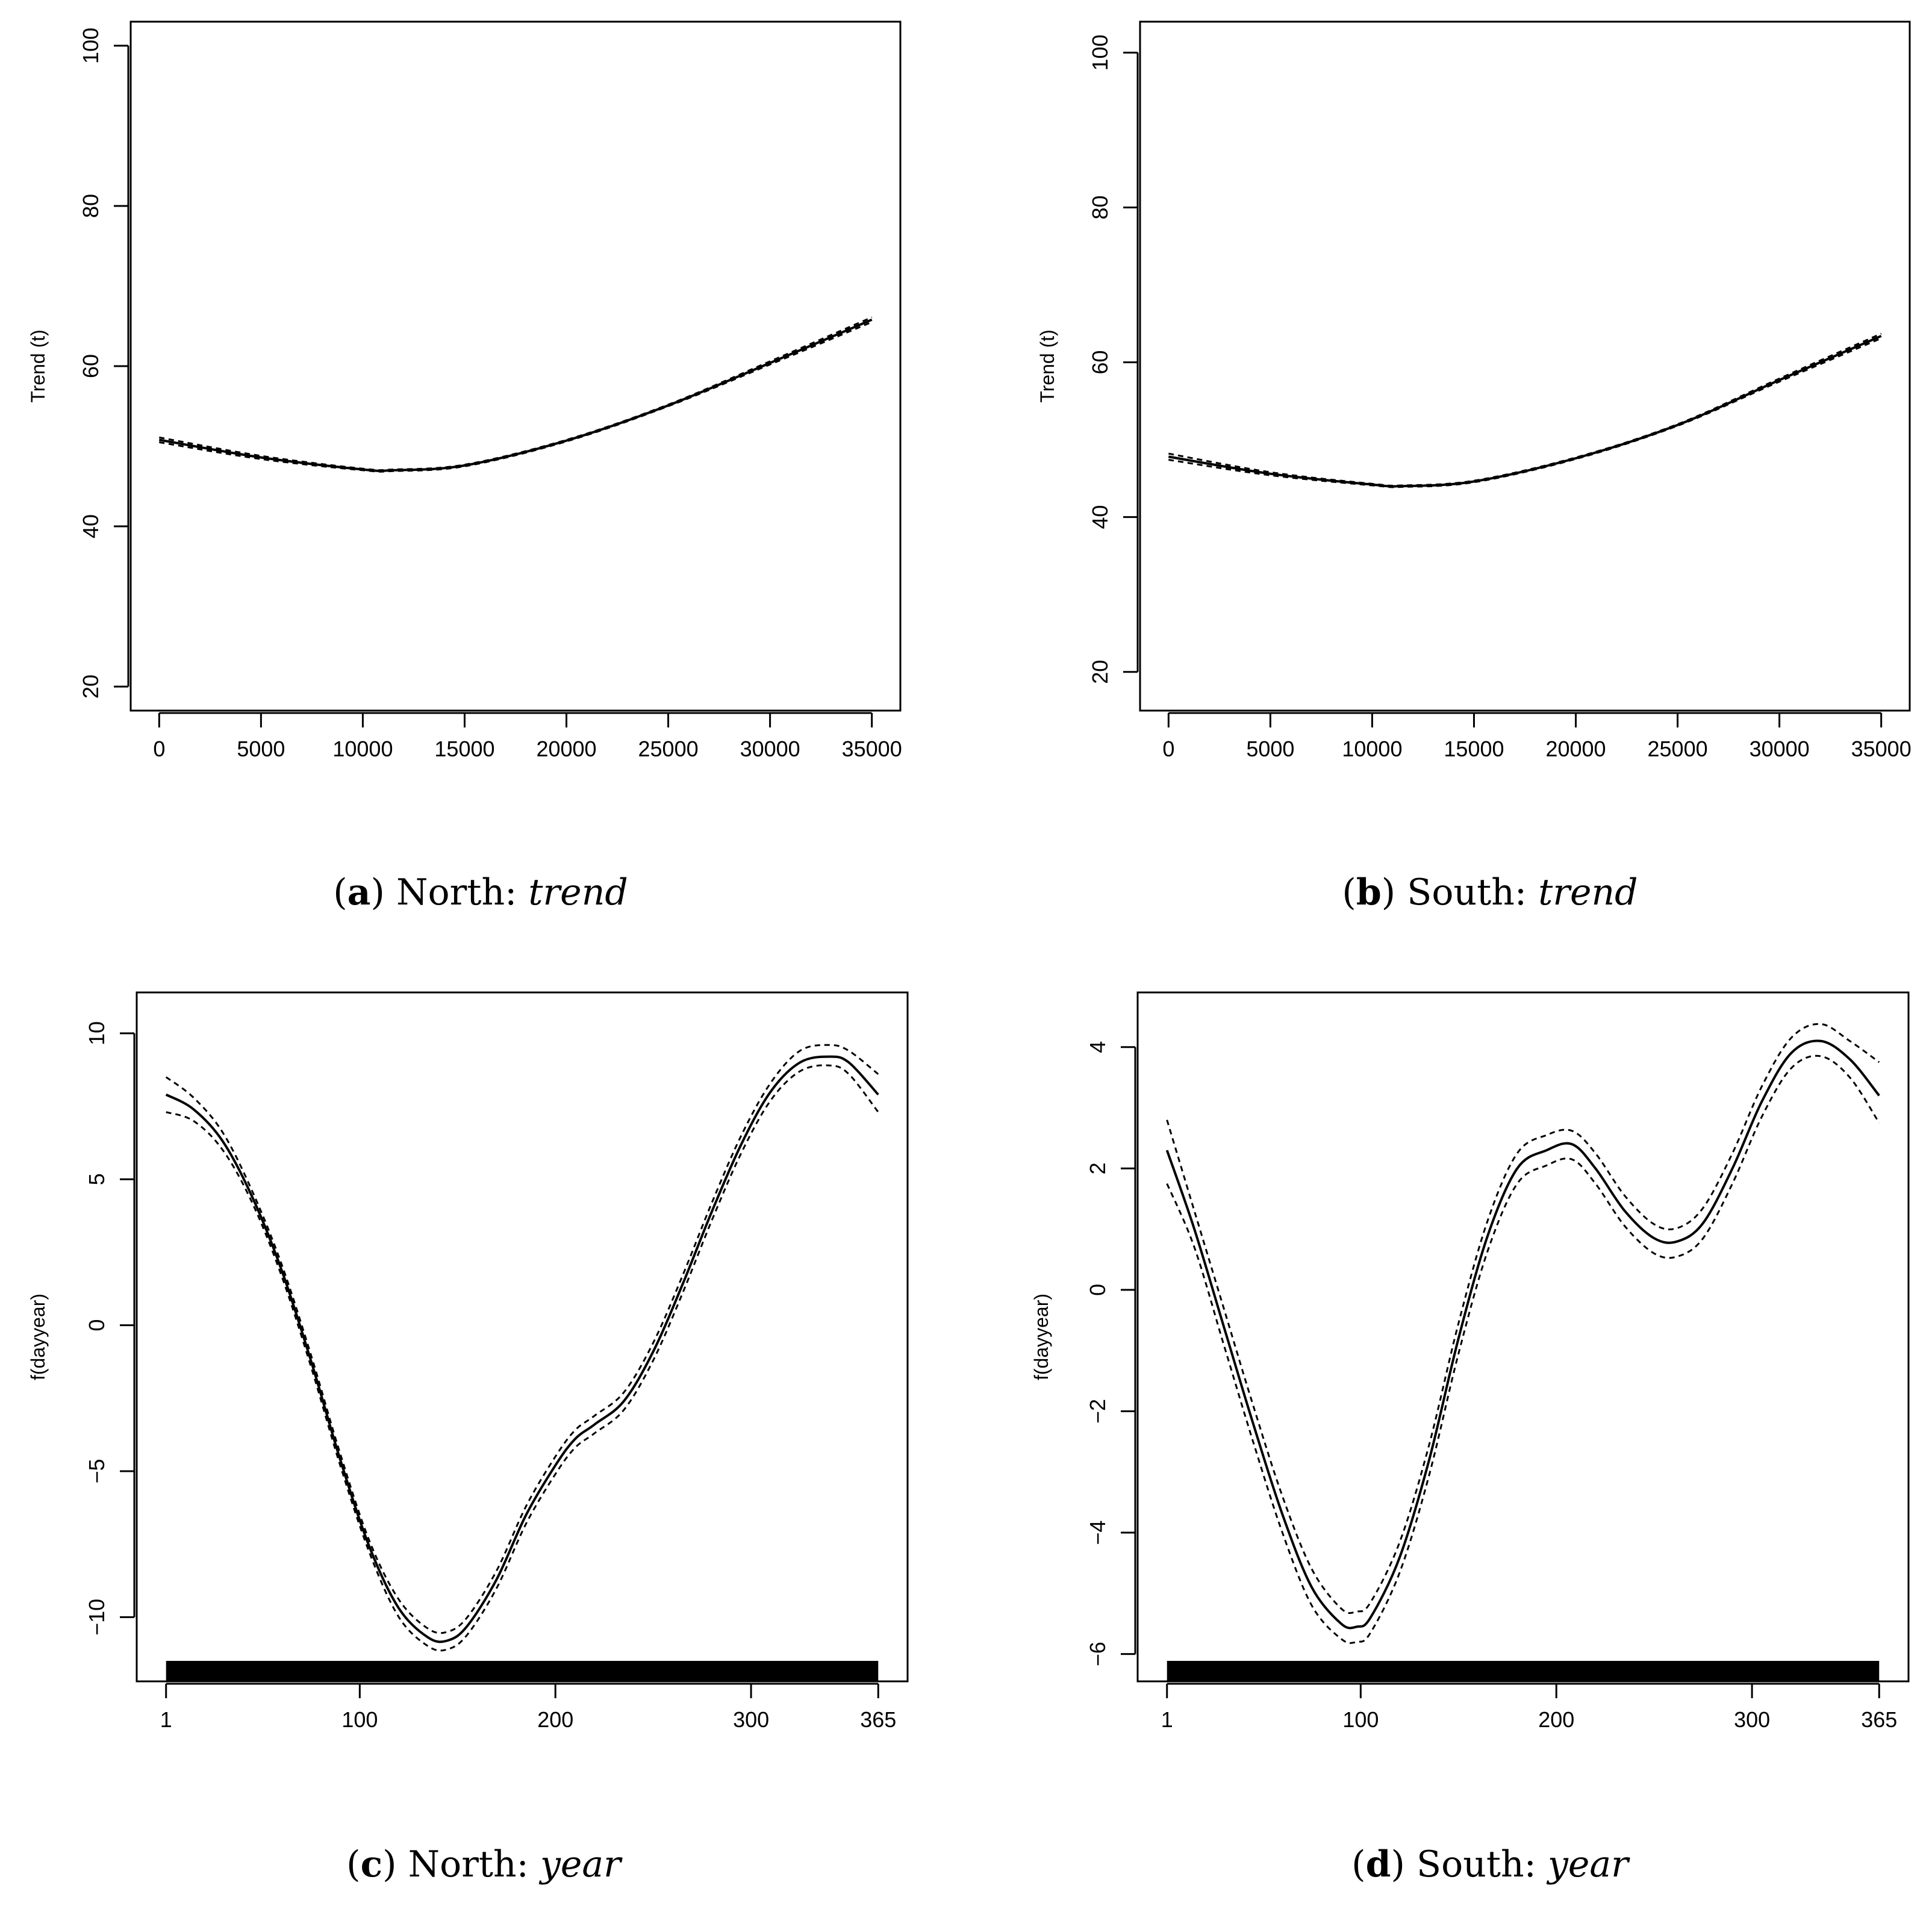 The width and height of the screenshot is (1932, 1912). I want to click on y-axis-d: −6 −4 −2 0 2 4, so click(1110, 1354).